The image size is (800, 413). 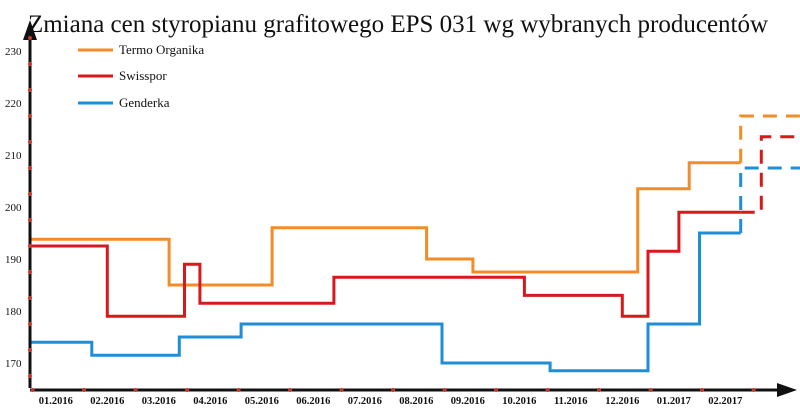 What do you see at coordinates (159, 401) in the screenshot?
I see `x-tick-label: 03.2016` at bounding box center [159, 401].